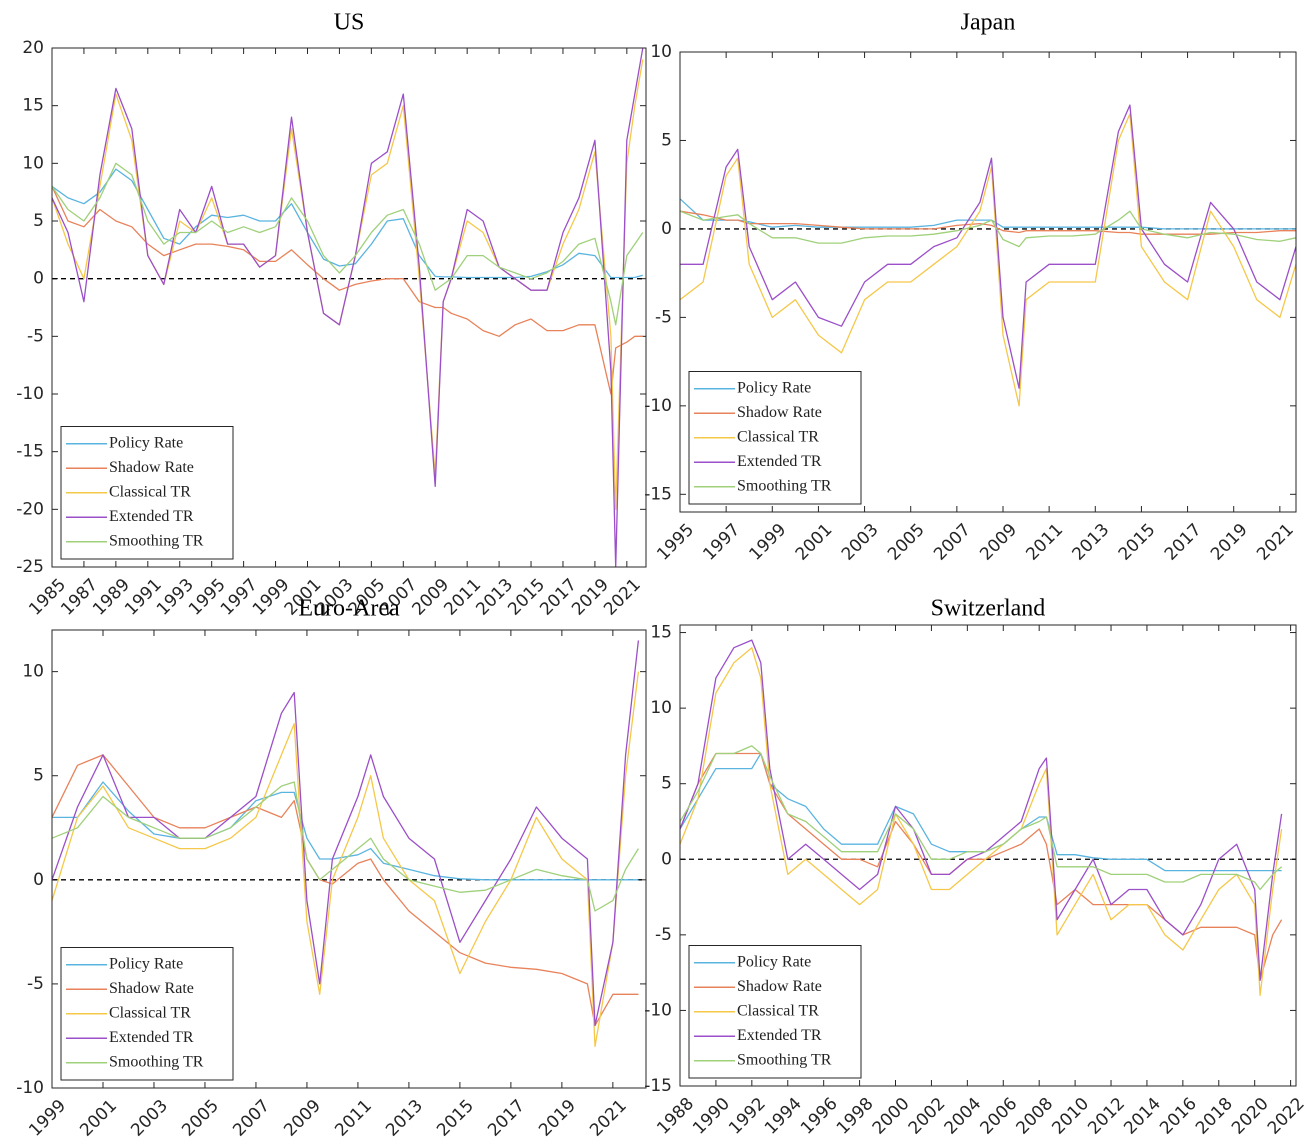 The height and width of the screenshot is (1148, 1311). What do you see at coordinates (675, 1116) in the screenshot?
I see `x-tick-label: 1988` at bounding box center [675, 1116].